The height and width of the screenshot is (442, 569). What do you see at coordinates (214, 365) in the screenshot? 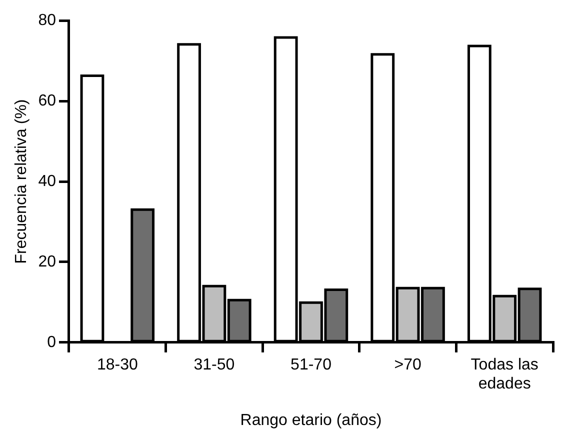
I see `x-tick-label: 31-50` at bounding box center [214, 365].